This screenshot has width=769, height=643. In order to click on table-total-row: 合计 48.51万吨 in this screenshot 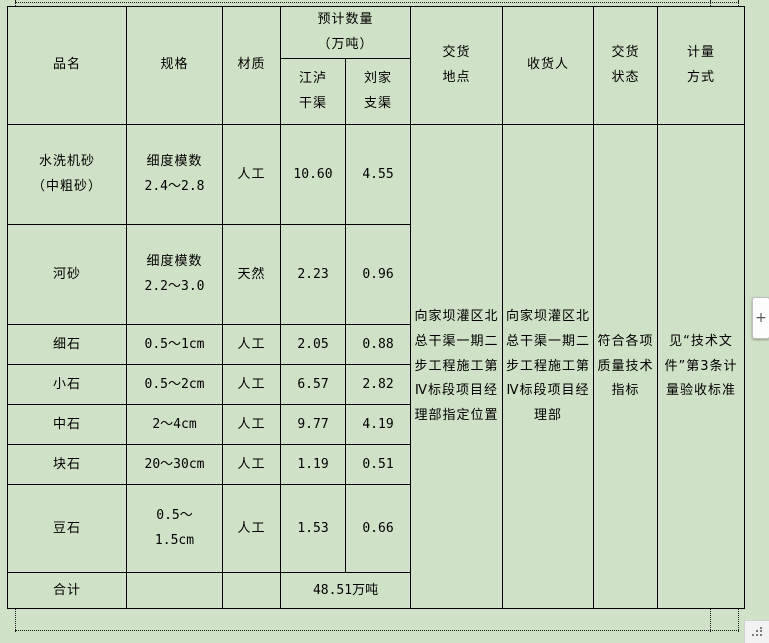, I will do `click(376, 591)`.